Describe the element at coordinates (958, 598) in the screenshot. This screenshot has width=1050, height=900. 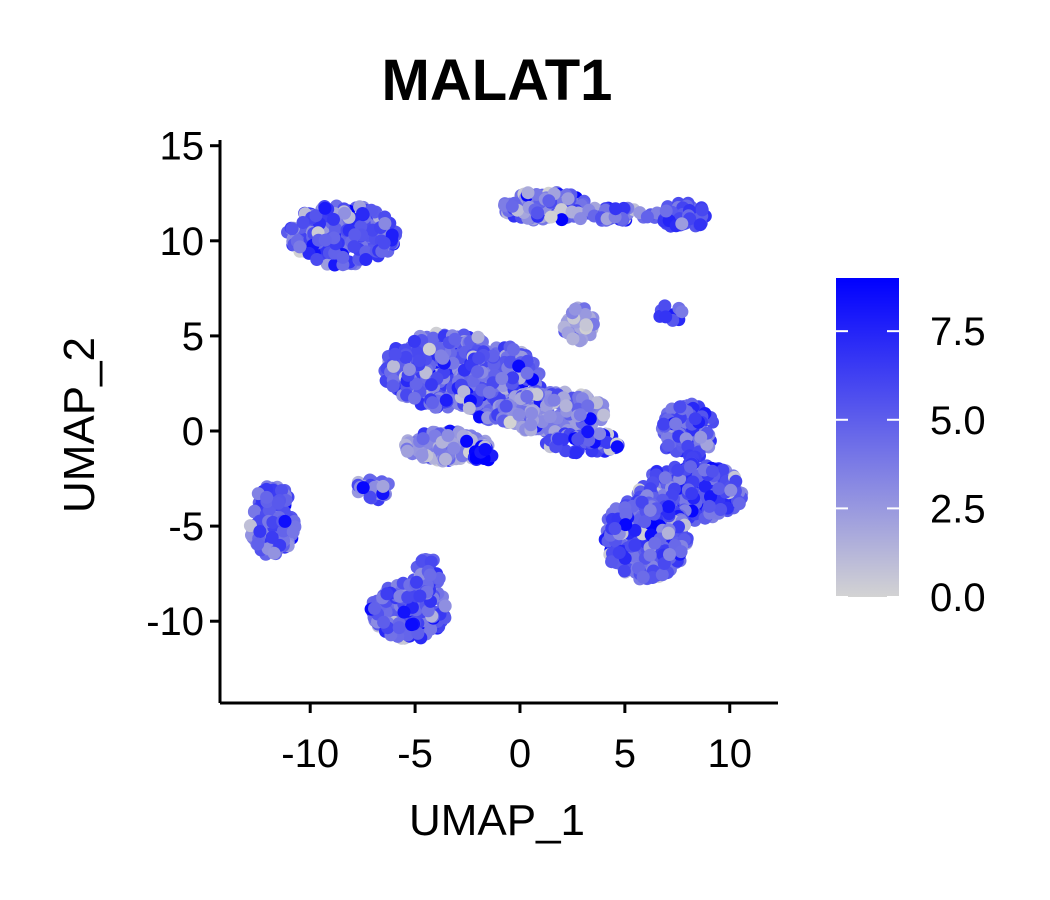
I see `colorbar-tick-label: 0.0` at that location.